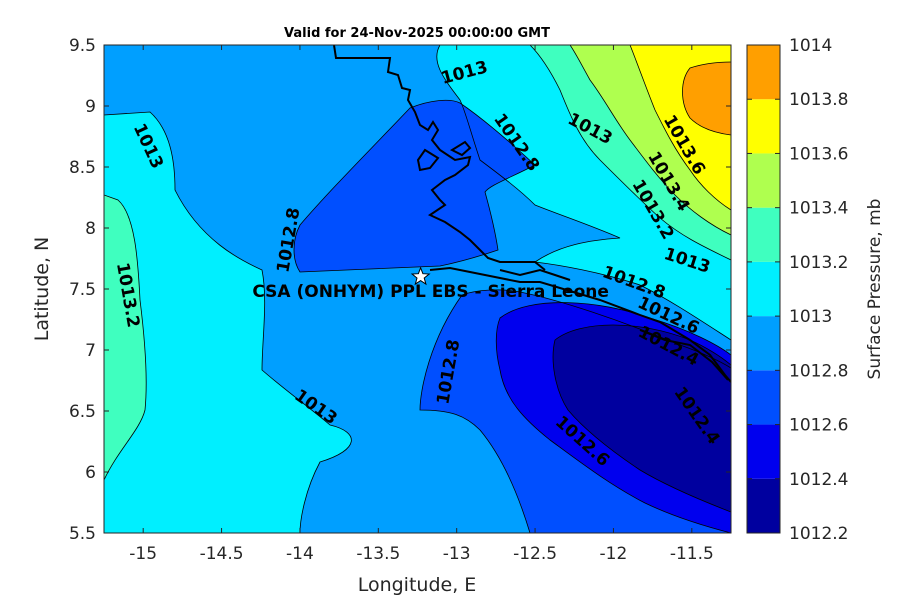 The image size is (900, 600). I want to click on colorbar-tick-label-1014: 1014, so click(810, 46).